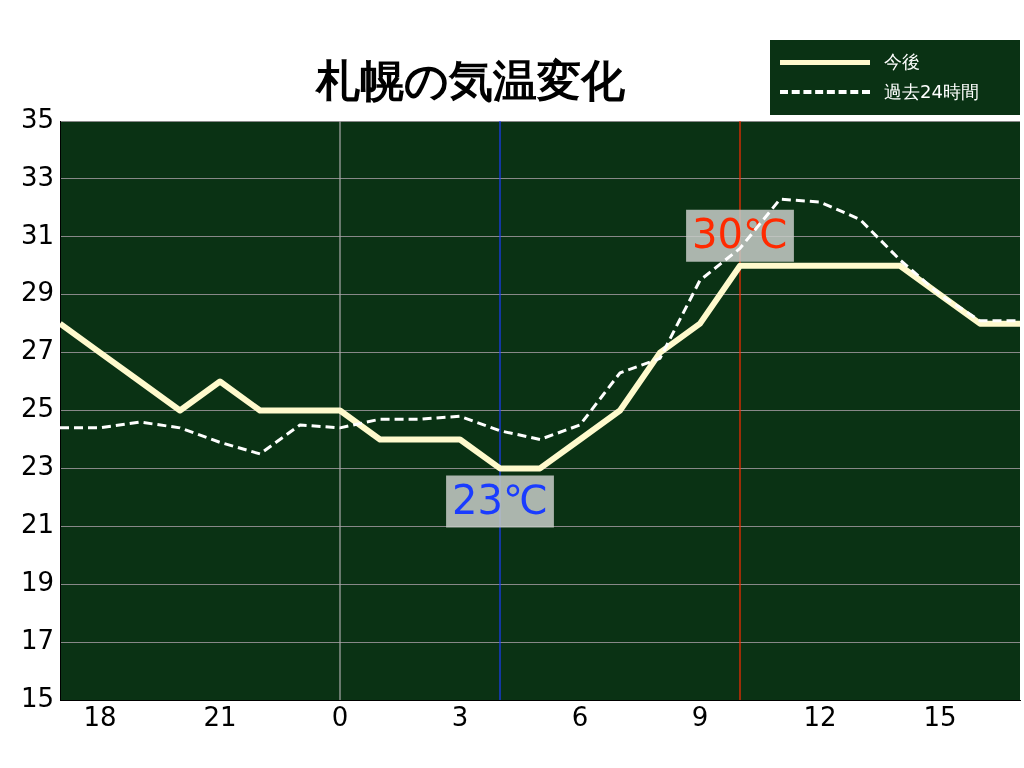 The image size is (1024, 768). I want to click on x-tick-label: 0, so click(340, 717).